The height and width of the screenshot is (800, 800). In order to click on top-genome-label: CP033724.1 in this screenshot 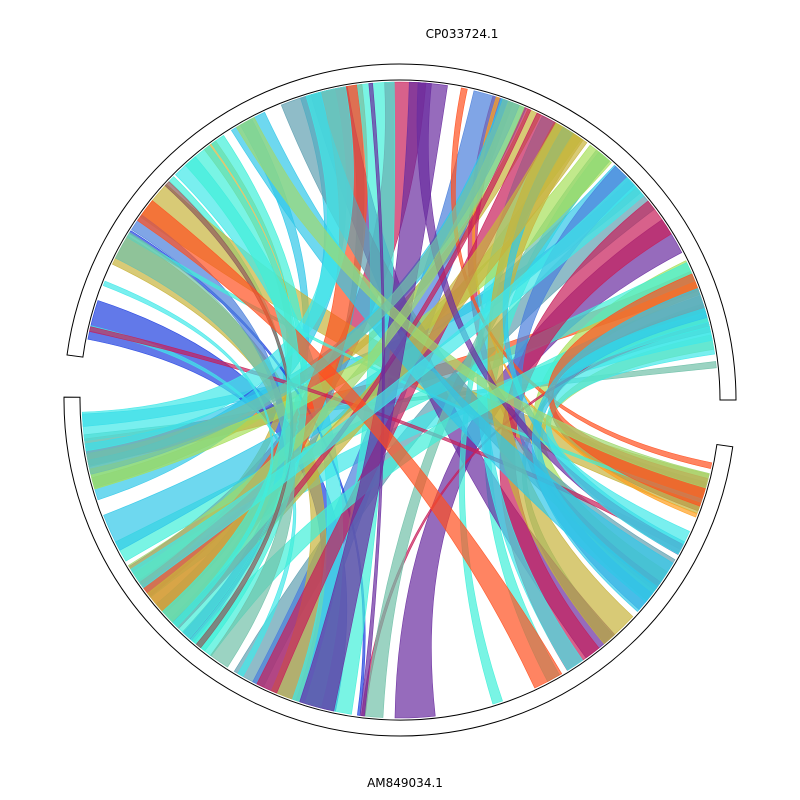, I will do `click(462, 34)`.